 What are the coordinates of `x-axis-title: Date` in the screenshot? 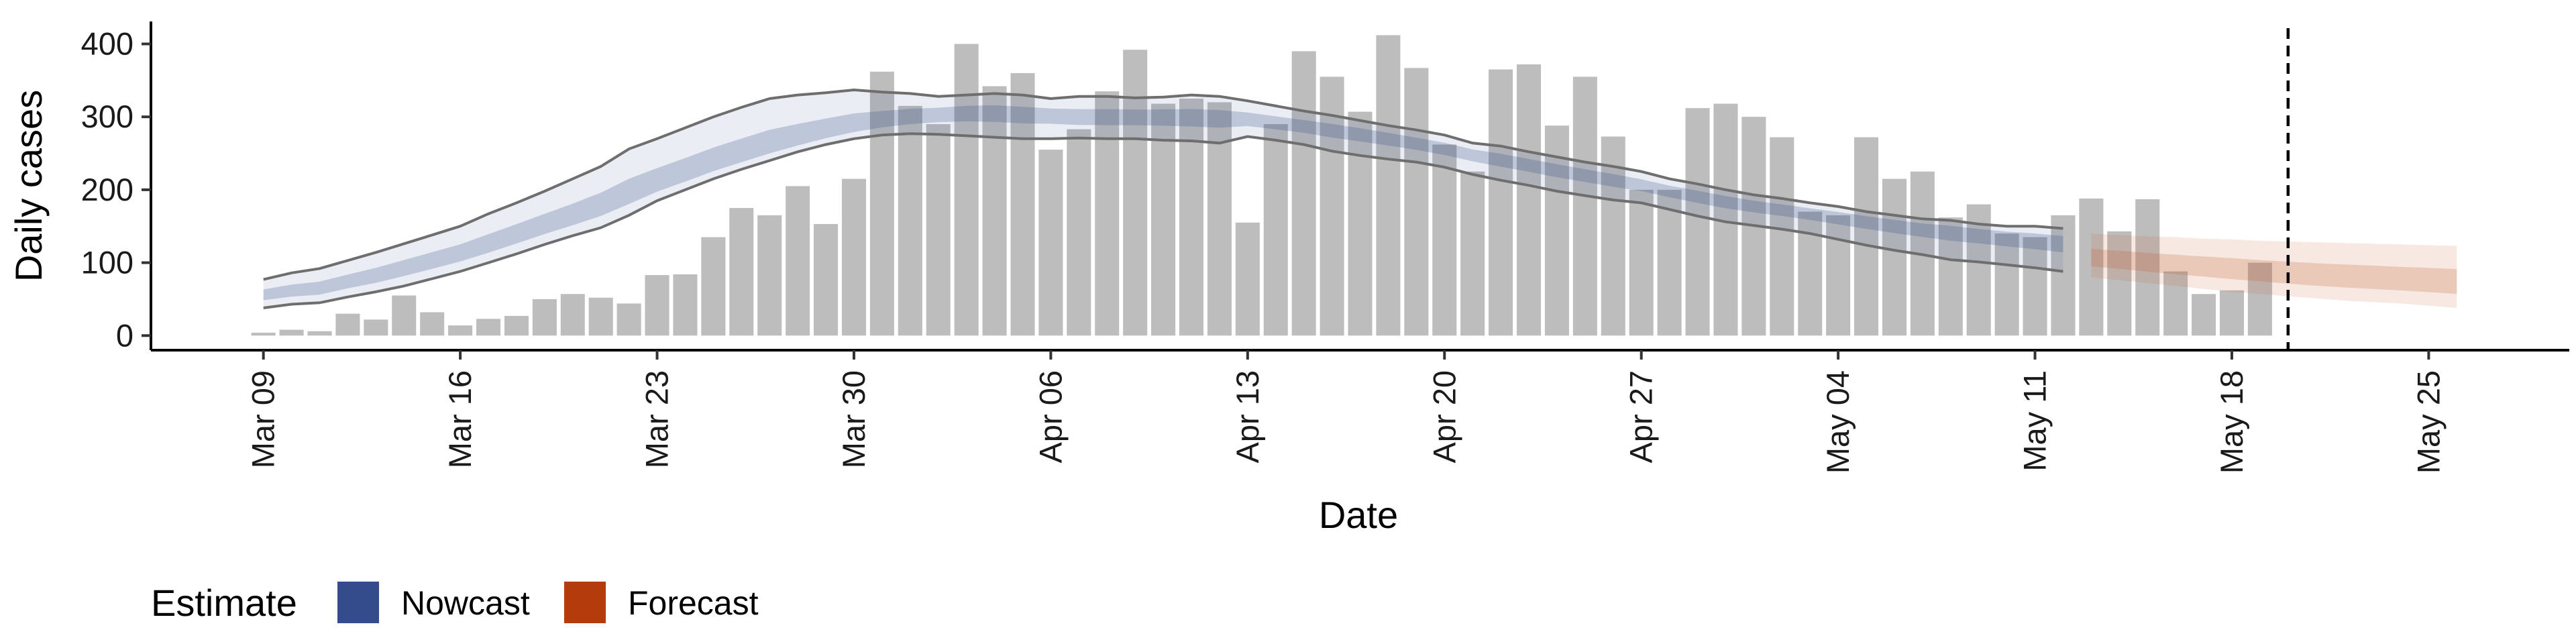 It's located at (1358, 515).